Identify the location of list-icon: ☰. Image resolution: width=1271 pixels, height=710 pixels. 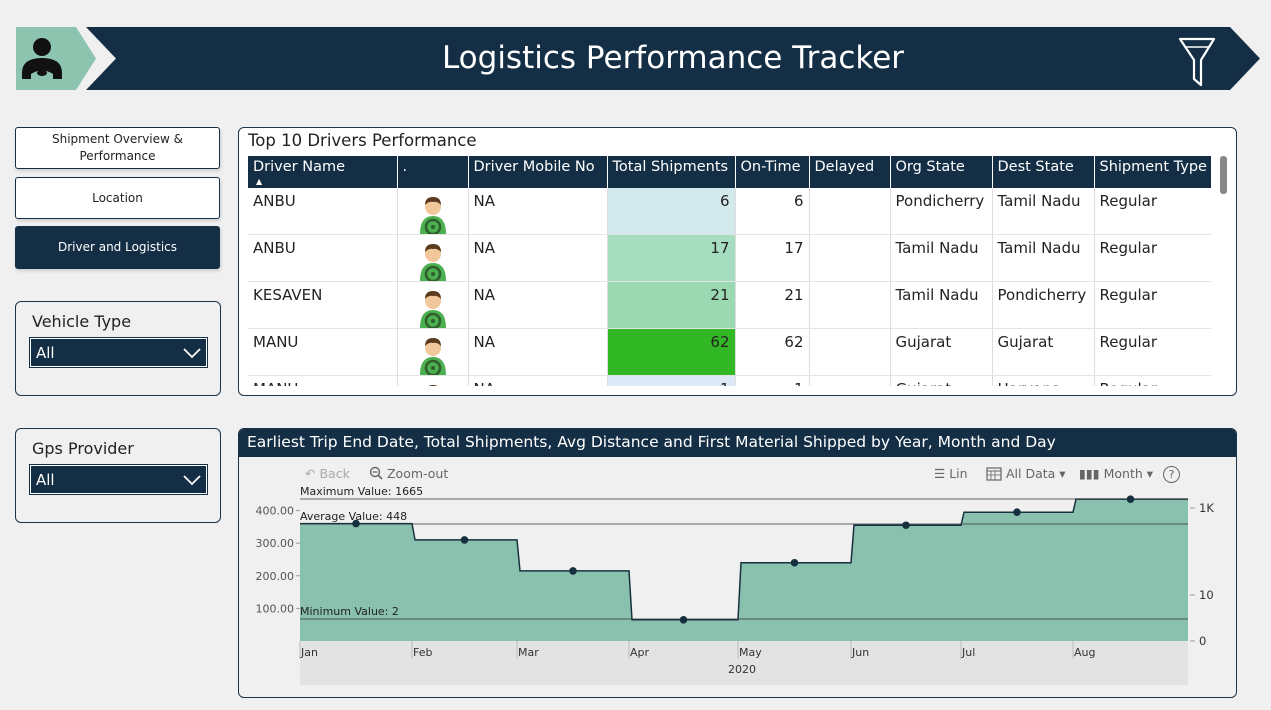
(940, 473).